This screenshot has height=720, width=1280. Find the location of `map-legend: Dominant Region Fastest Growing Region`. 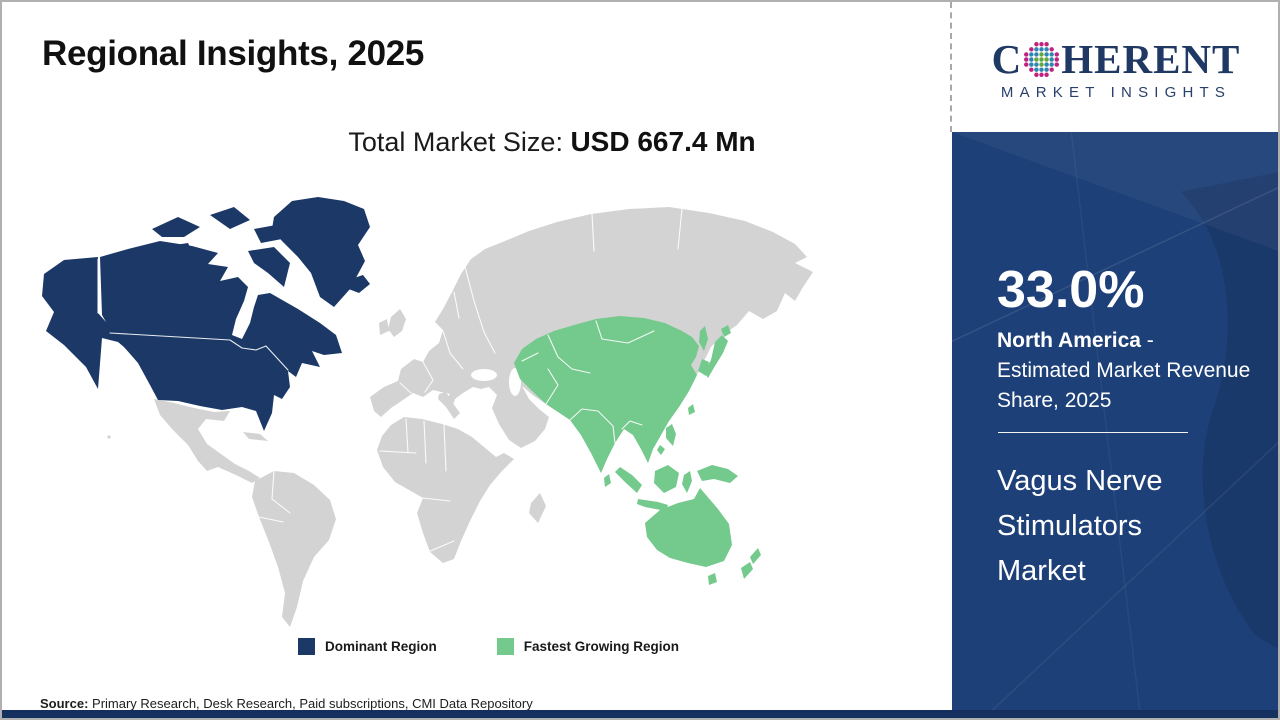

map-legend: Dominant Region Fastest Growing Region is located at coordinates (488, 646).